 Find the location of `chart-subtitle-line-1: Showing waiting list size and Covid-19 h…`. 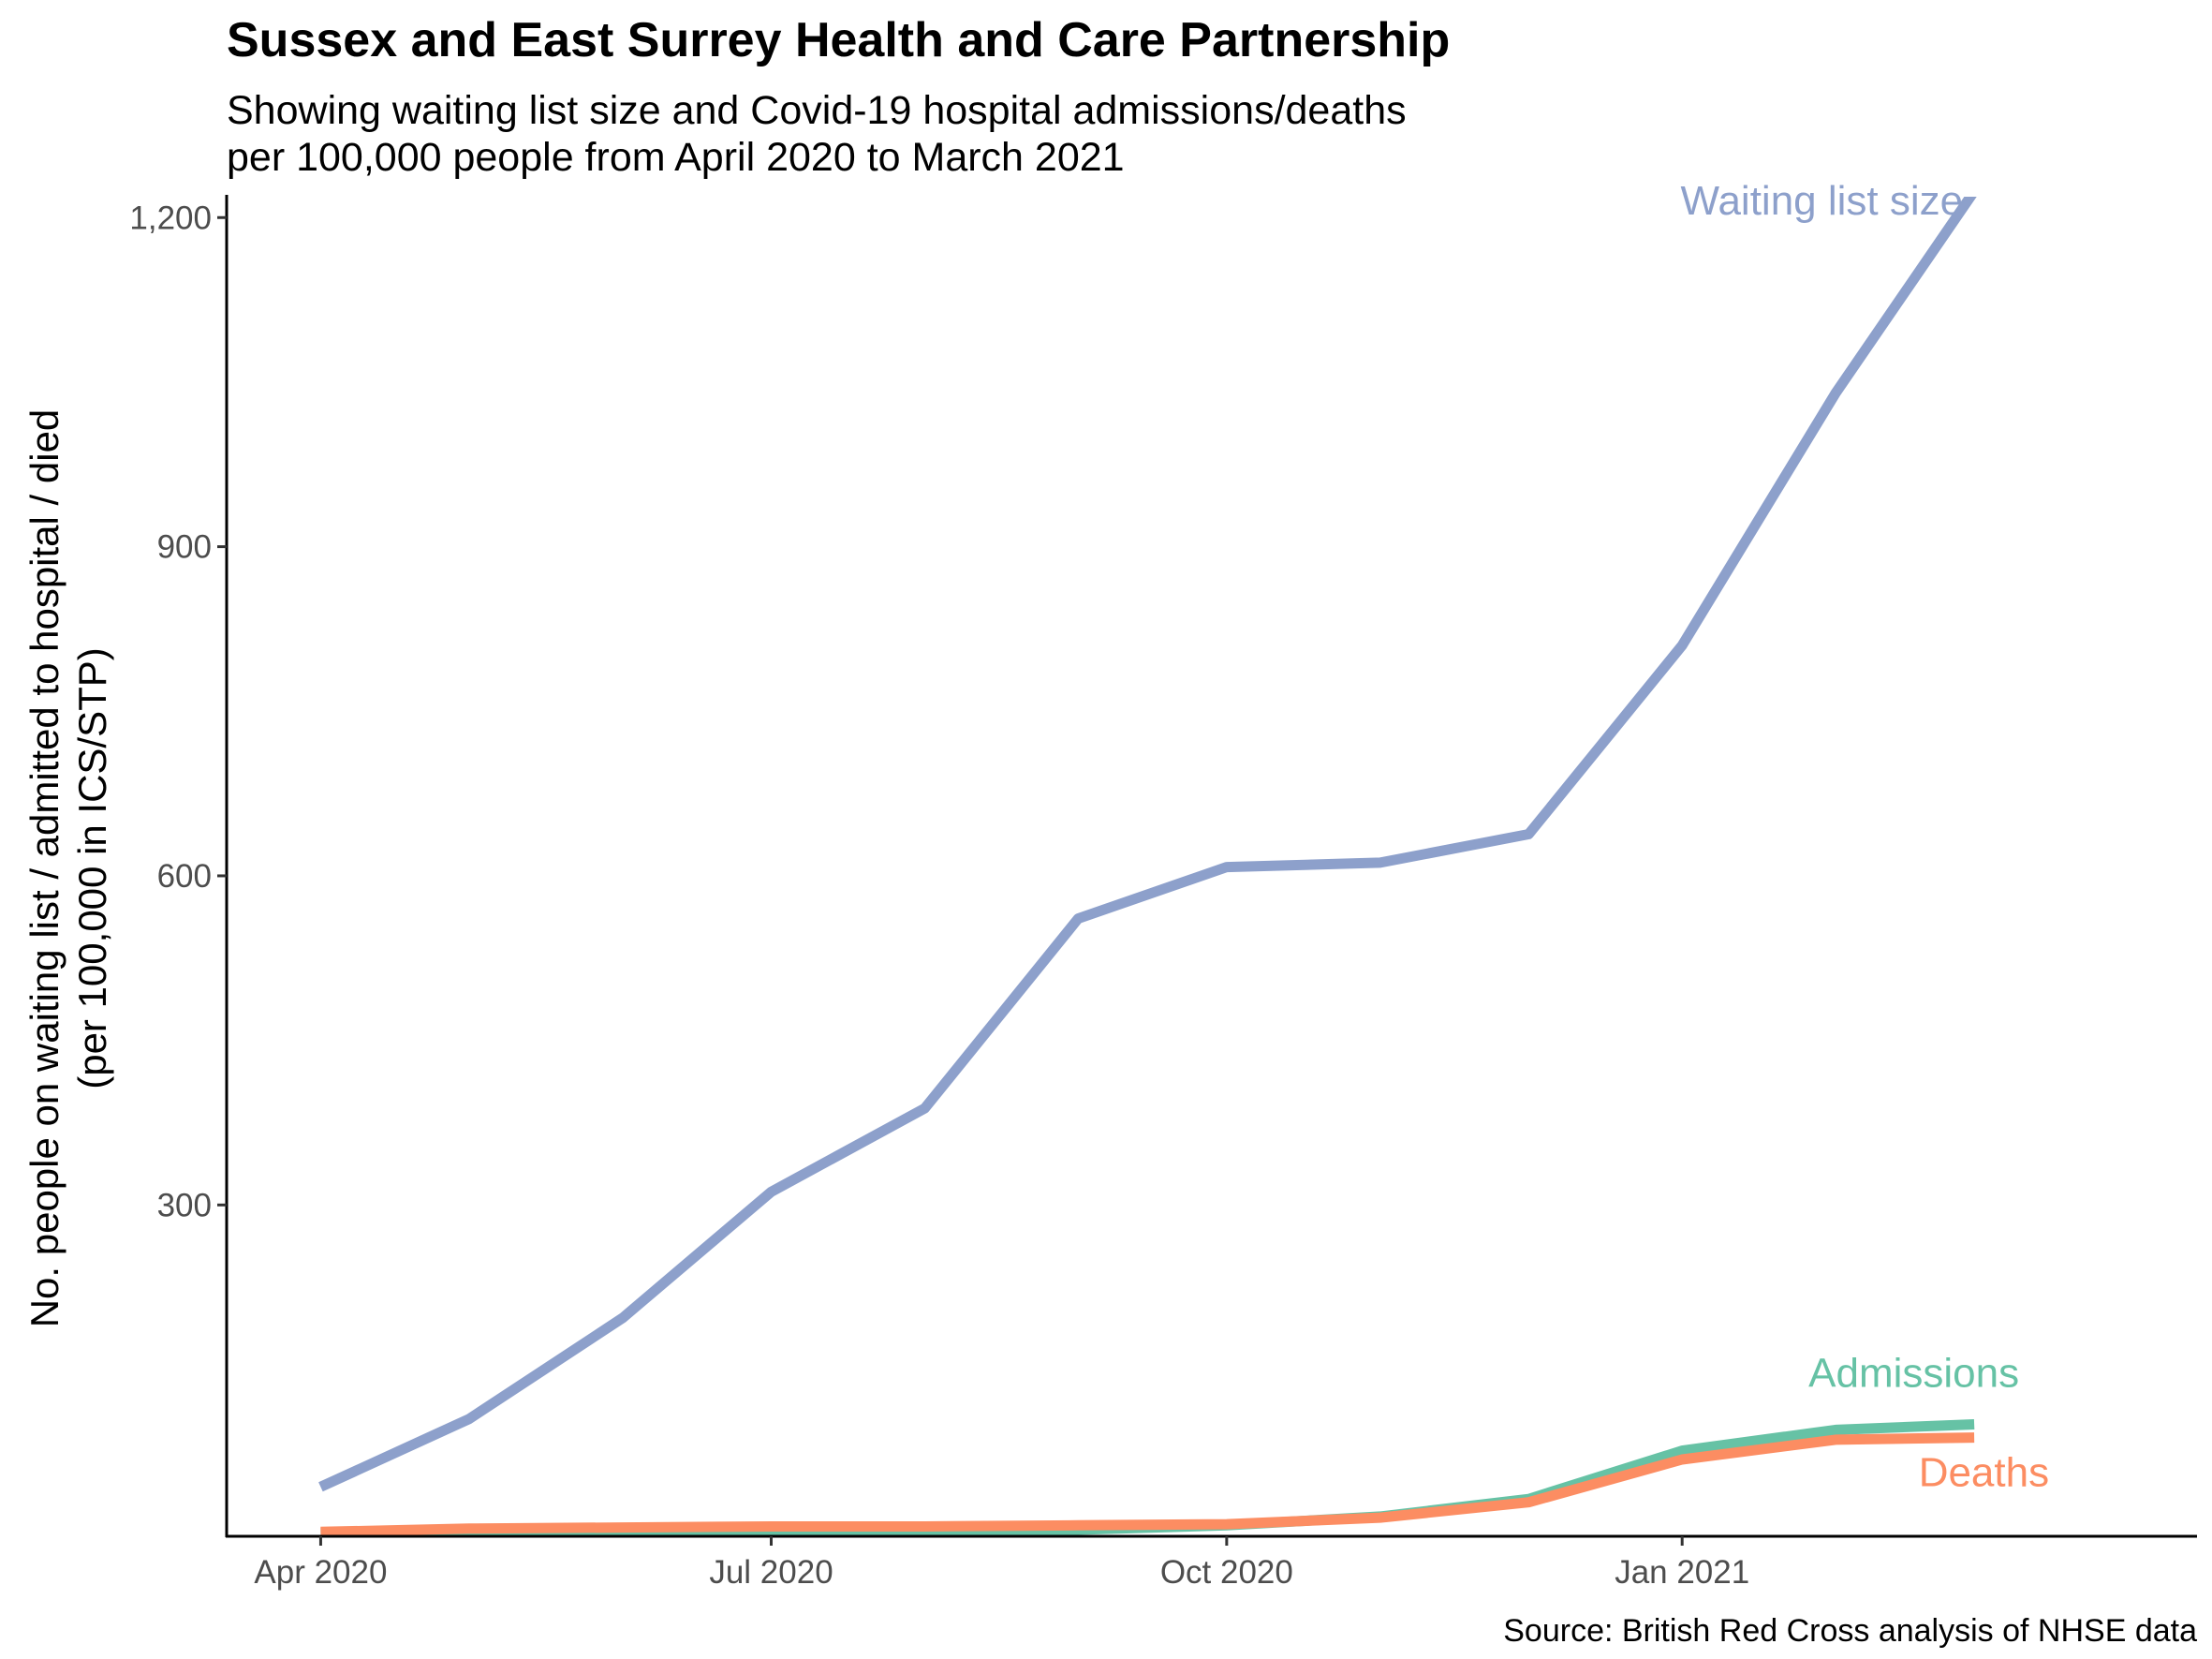

chart-subtitle-line-1: Showing waiting list size and Covid-19 h… is located at coordinates (817, 111).